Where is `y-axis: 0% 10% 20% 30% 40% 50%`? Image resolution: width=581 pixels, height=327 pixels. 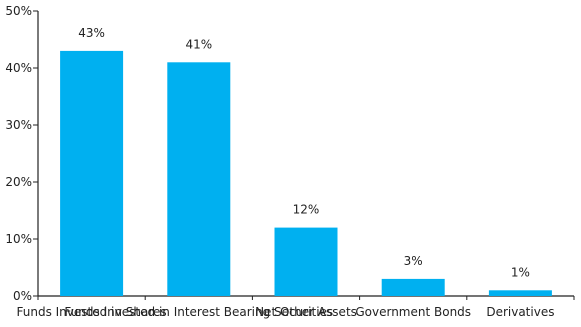
y-axis: 0% 10% 20% 30% 40% 50% is located at coordinates (22, 153).